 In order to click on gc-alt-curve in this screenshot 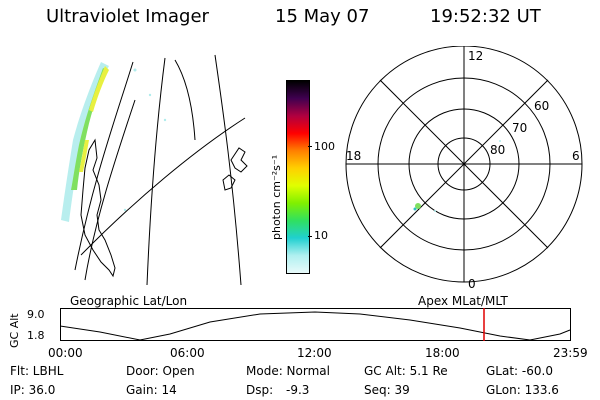, I will do `click(315, 326)`.